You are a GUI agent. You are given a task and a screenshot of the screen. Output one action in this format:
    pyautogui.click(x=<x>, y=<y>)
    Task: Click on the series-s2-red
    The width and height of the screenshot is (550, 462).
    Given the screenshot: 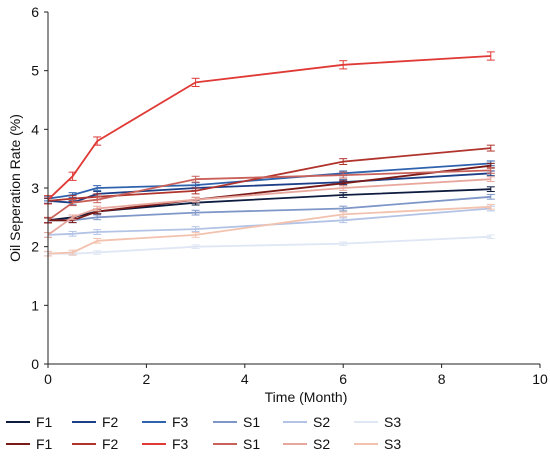 What is the action you would take?
    pyautogui.click(x=269, y=207)
    